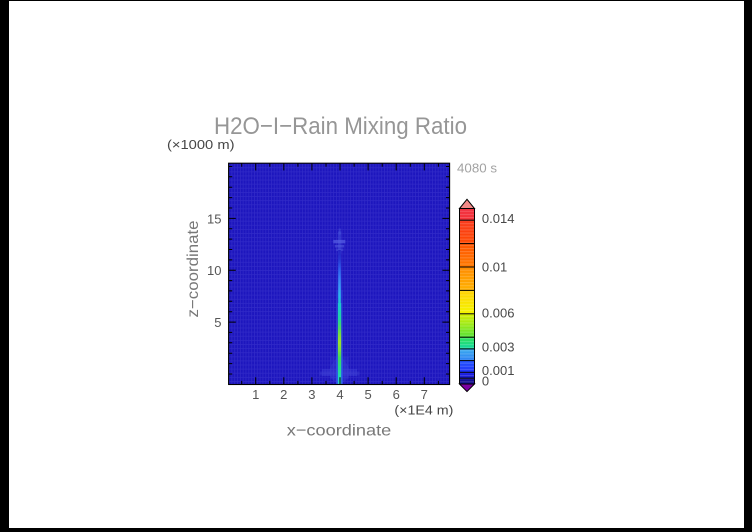 The width and height of the screenshot is (752, 532). I want to click on svg-text: 0.003, so click(498, 347).